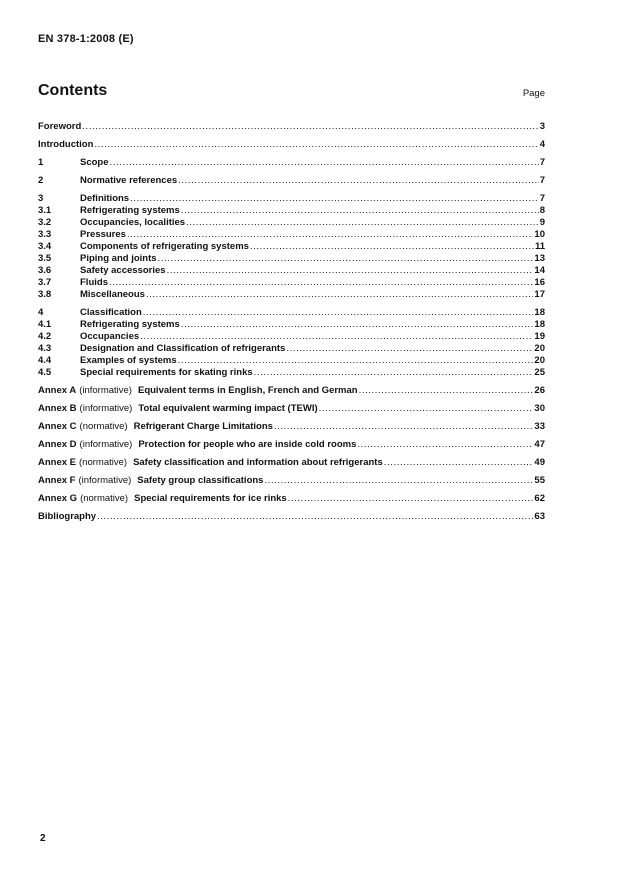 Image resolution: width=619 pixels, height=877 pixels. What do you see at coordinates (41, 312) in the screenshot?
I see `toc-entry-number: 4` at bounding box center [41, 312].